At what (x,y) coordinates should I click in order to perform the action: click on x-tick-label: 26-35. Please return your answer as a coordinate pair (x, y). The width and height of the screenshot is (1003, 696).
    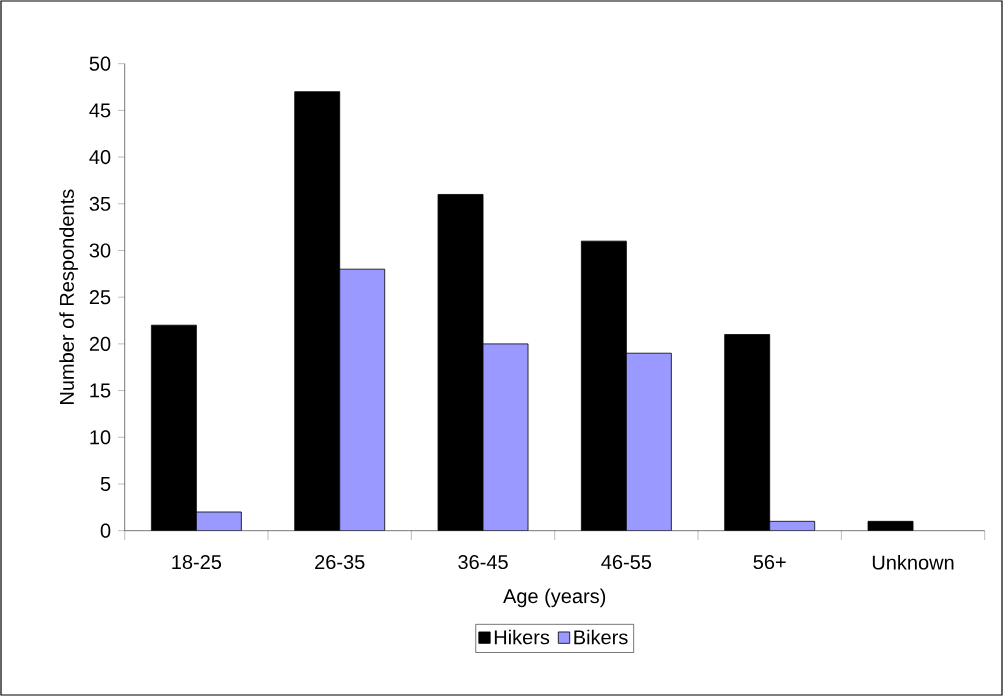
    Looking at the image, I should click on (340, 562).